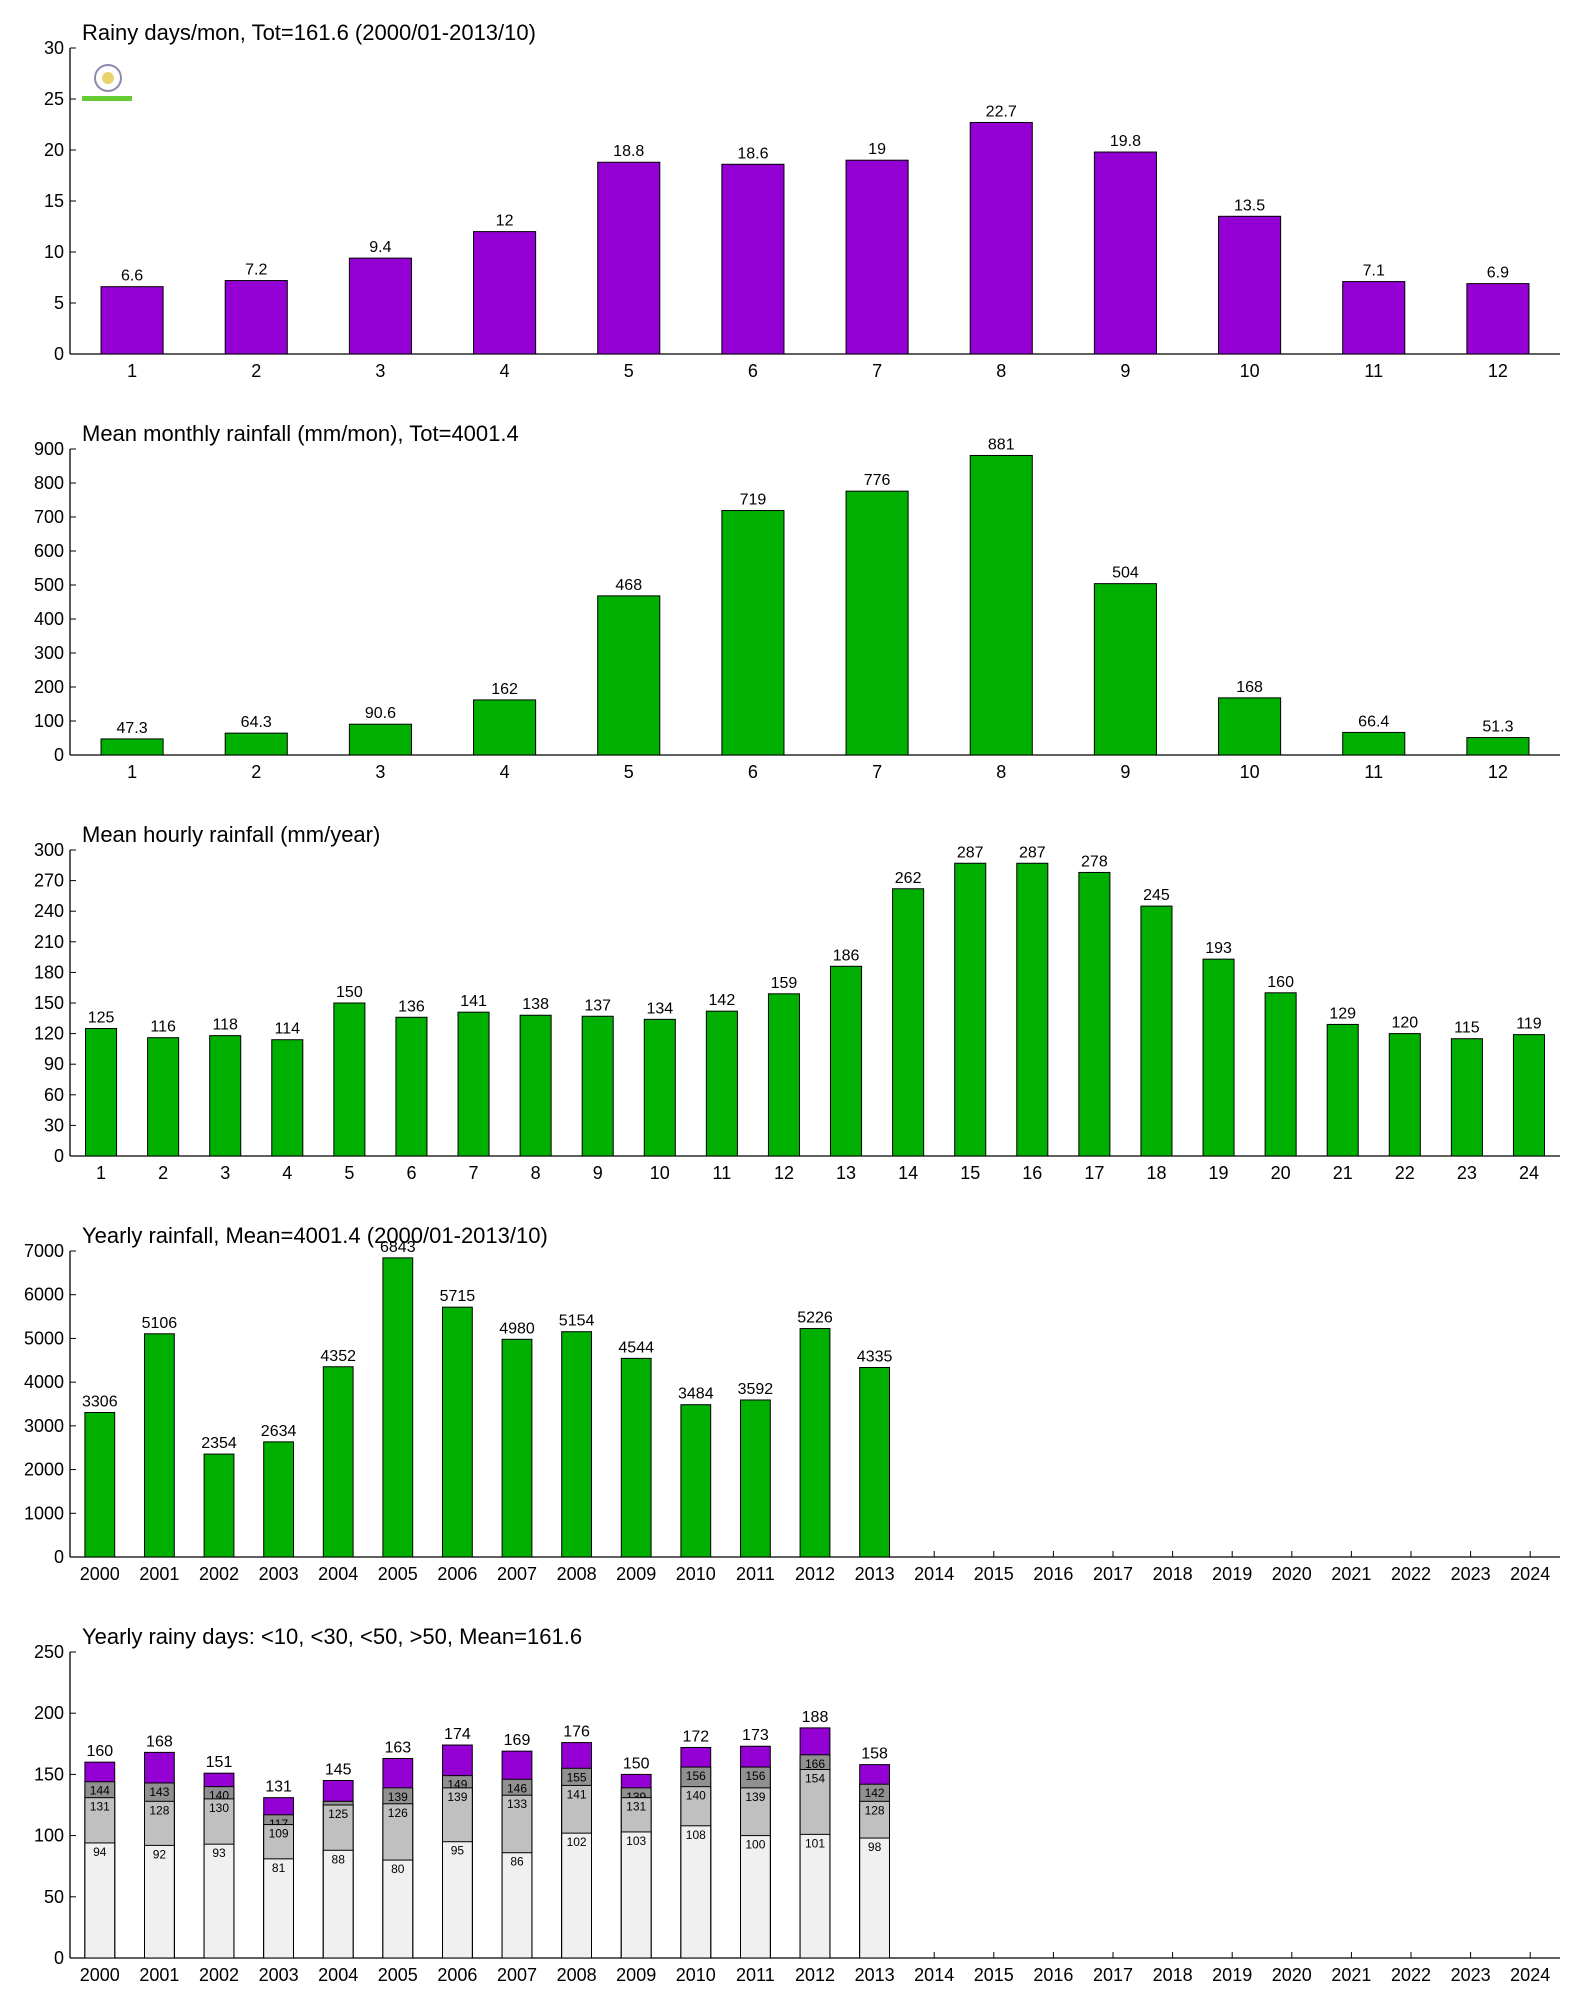 The image size is (1580, 2000). Describe the element at coordinates (517, 1788) in the screenshot. I see `value-label: 146` at that location.